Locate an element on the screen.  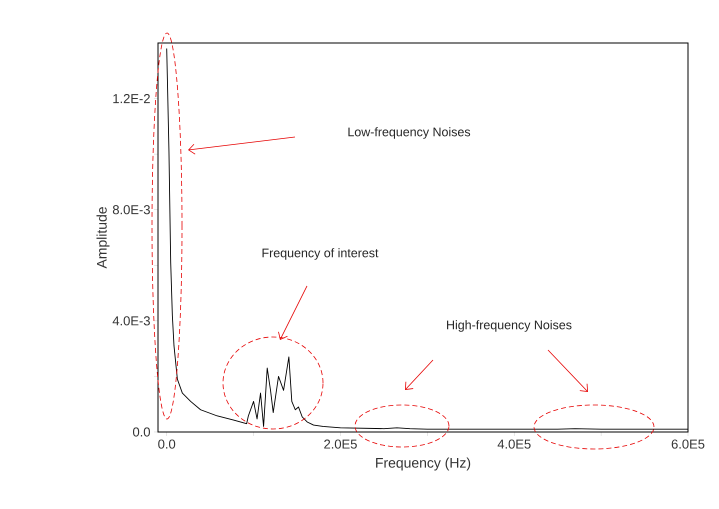
x-axis-title: Frequency (Hz) is located at coordinates (423, 464).